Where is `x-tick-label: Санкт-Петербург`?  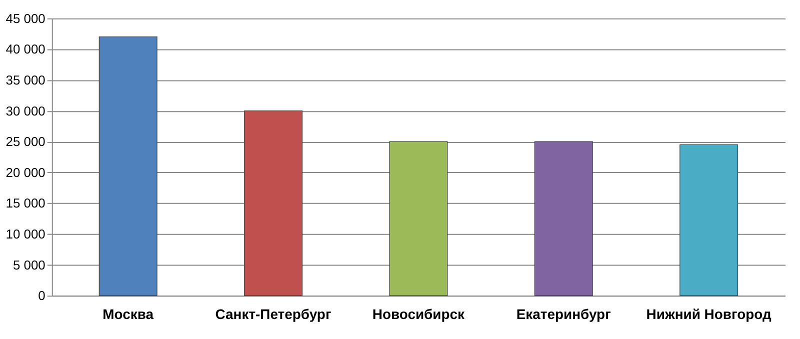
x-tick-label: Санкт-Петербург is located at coordinates (273, 314).